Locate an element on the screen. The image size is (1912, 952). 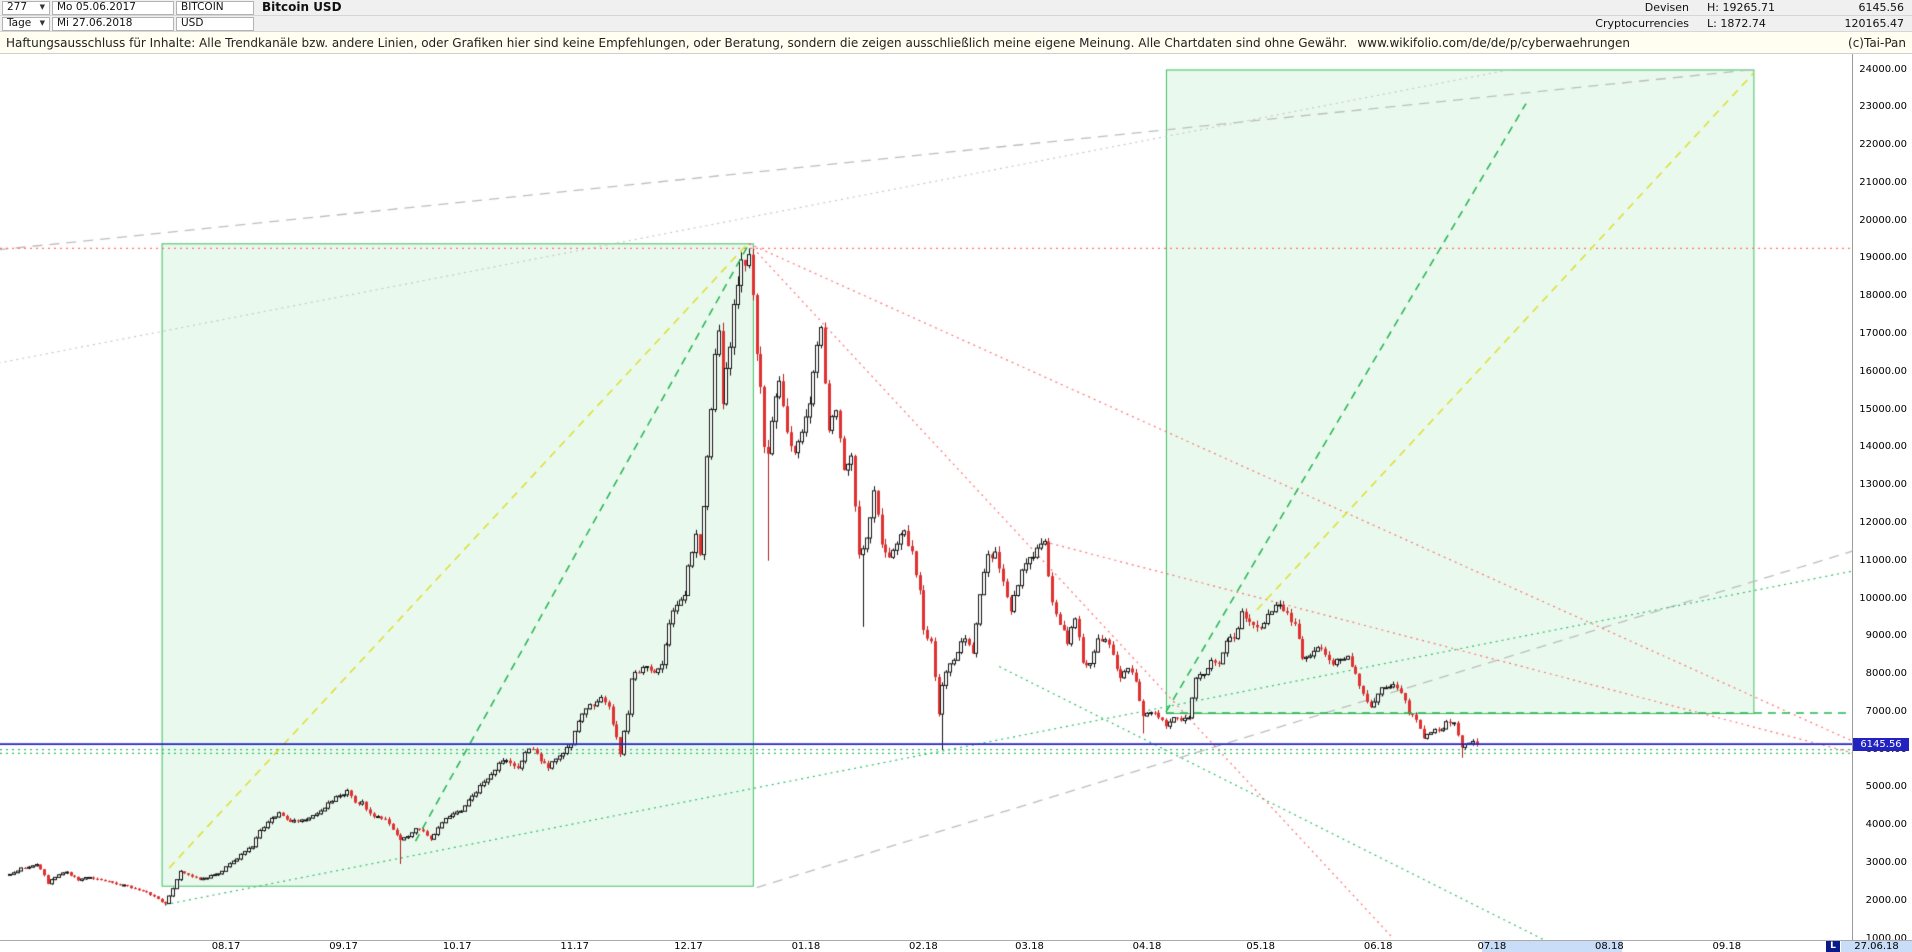
period-value: Tage is located at coordinates (19, 23).